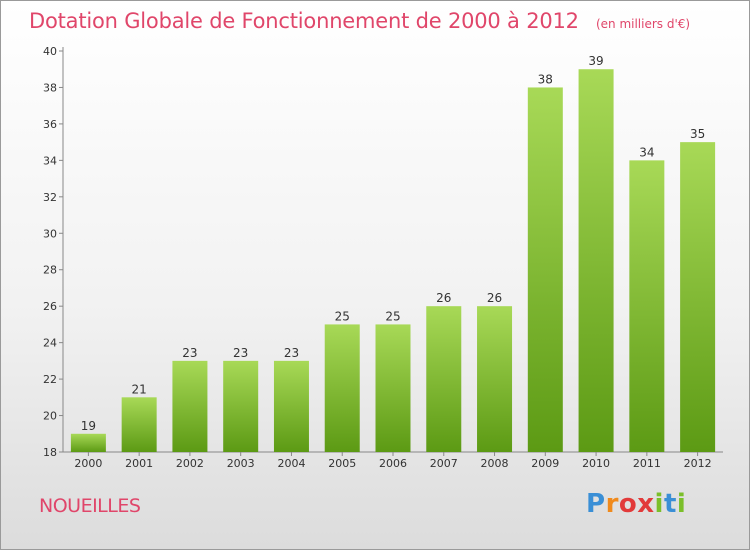 Image resolution: width=750 pixels, height=550 pixels. I want to click on bar-2000, so click(88, 442).